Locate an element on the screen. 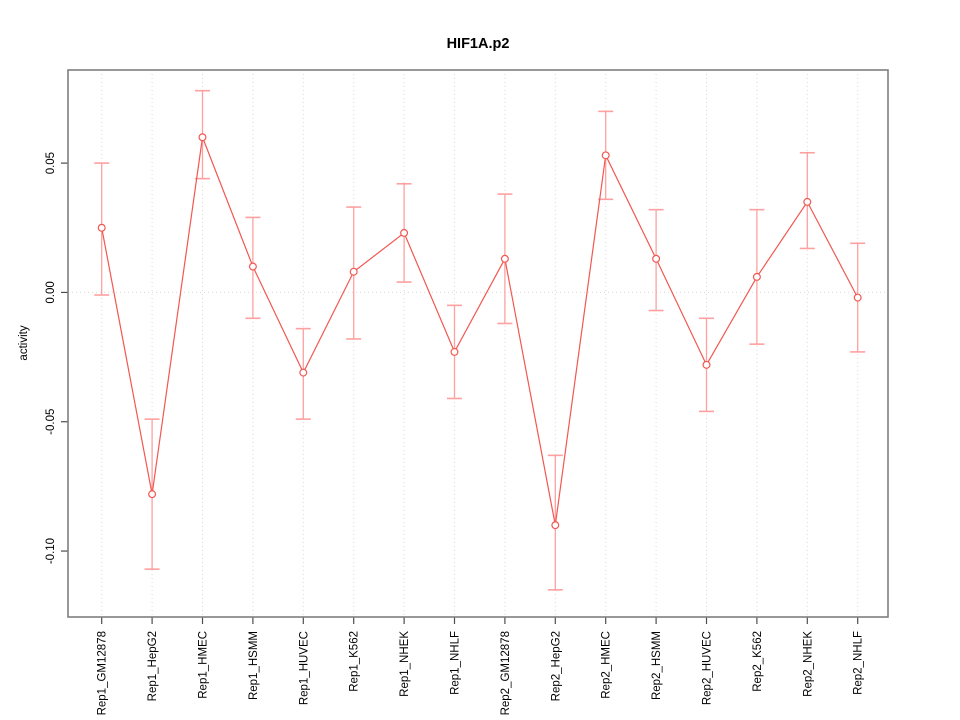 The height and width of the screenshot is (720, 960). y-tick-label: -0.05 is located at coordinates (51, 422).